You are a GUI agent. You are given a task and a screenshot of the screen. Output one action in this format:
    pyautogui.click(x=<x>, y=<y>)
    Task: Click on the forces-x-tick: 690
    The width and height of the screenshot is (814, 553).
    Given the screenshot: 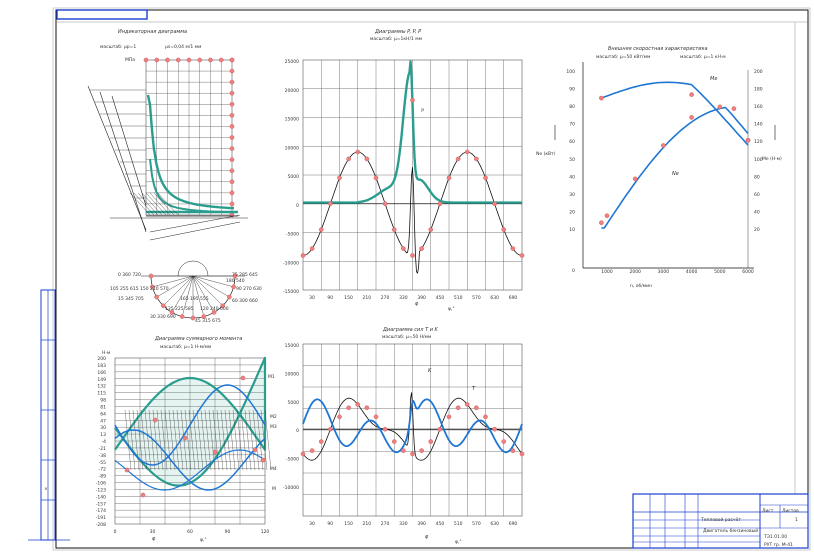 What is the action you would take?
    pyautogui.click(x=513, y=298)
    